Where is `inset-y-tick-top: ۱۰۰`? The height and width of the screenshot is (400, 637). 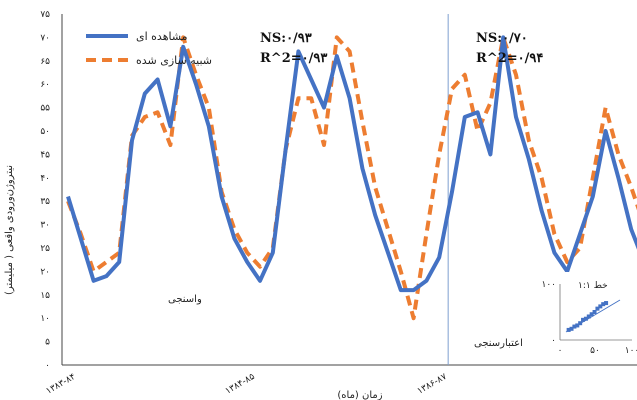
inset-y-tick-top: ۱۰۰ is located at coordinates (548, 285).